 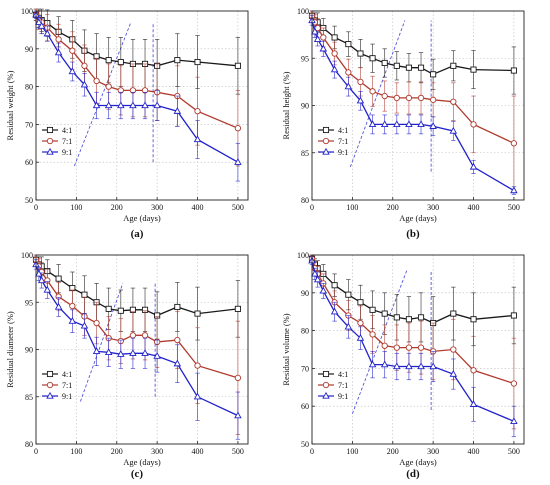 What do you see at coordinates (238, 207) in the screenshot?
I see `x-tick-label: 500` at bounding box center [238, 207].